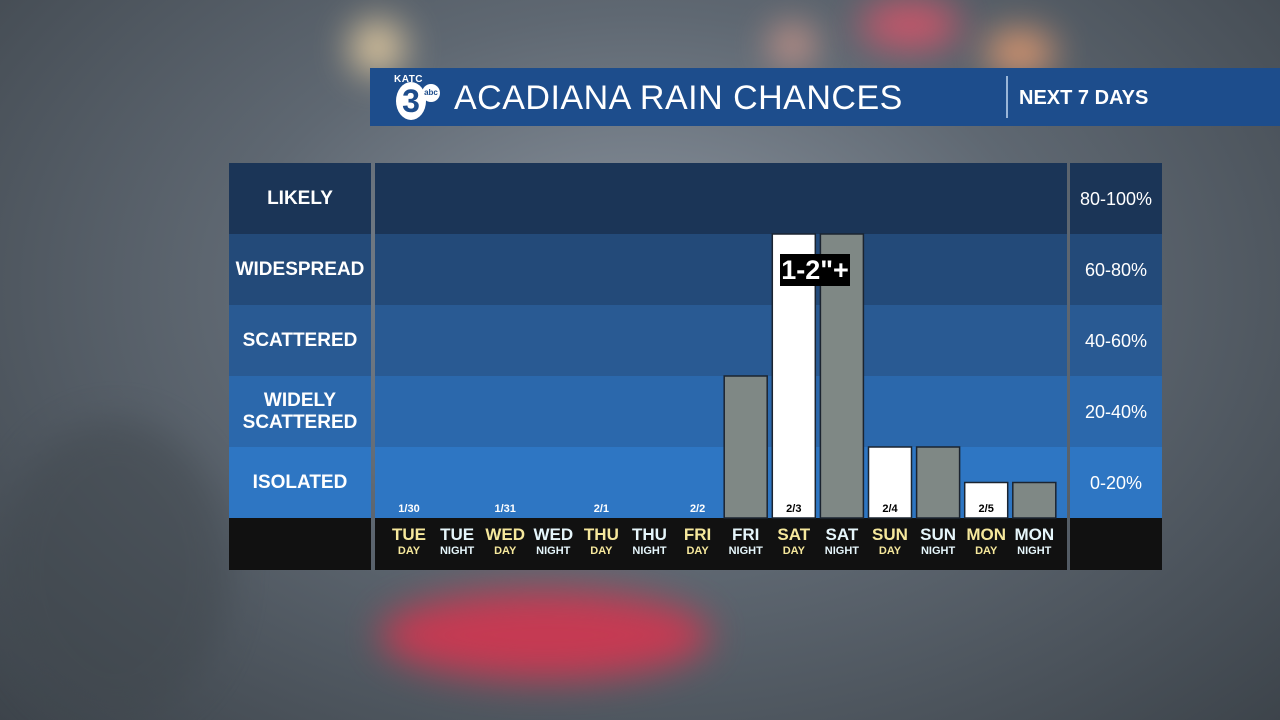 This screenshot has width=1280, height=720. I want to click on band-range-label: 80-100%, so click(1116, 198).